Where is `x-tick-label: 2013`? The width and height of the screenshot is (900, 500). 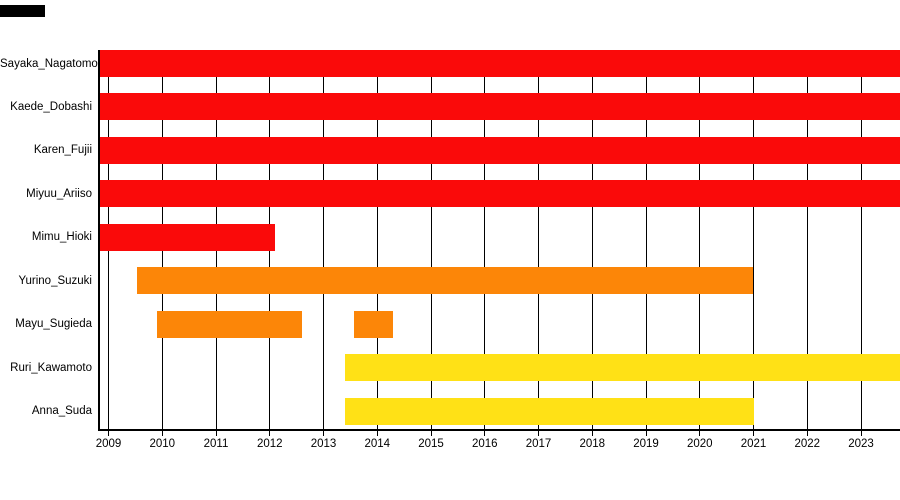 x-tick-label: 2013 is located at coordinates (323, 444).